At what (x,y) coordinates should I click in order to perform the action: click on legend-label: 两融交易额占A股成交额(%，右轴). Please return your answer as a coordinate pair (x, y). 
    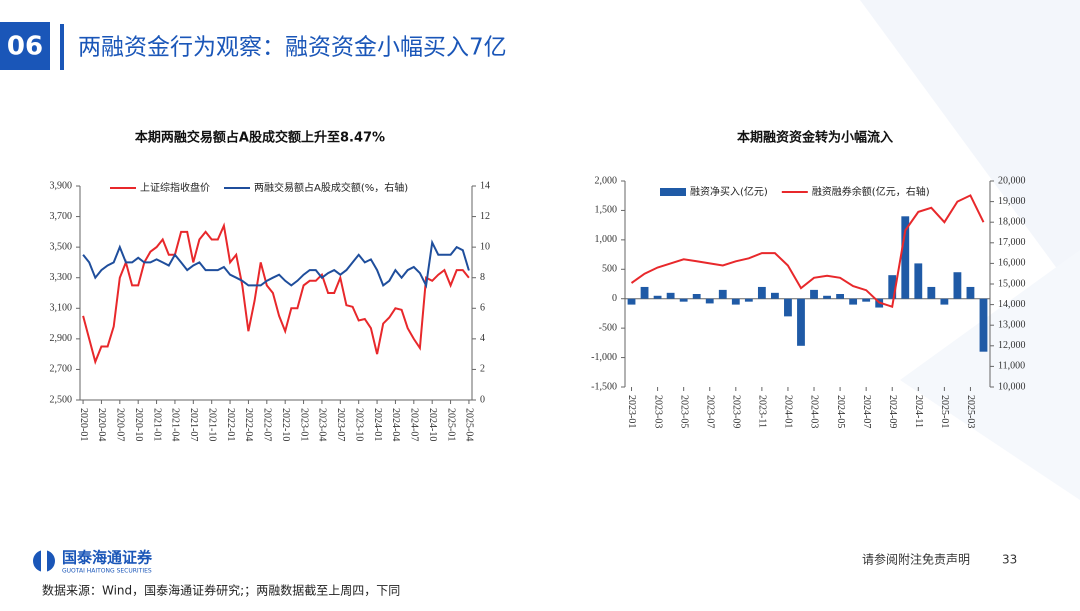
    Looking at the image, I should click on (331, 187).